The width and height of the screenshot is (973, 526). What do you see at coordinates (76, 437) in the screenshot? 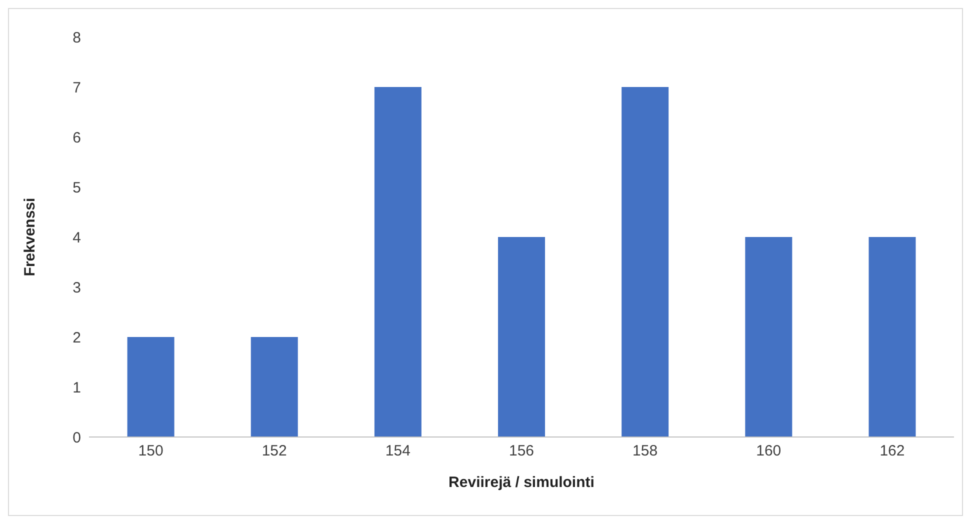
I see `y-tick-label: 0` at bounding box center [76, 437].